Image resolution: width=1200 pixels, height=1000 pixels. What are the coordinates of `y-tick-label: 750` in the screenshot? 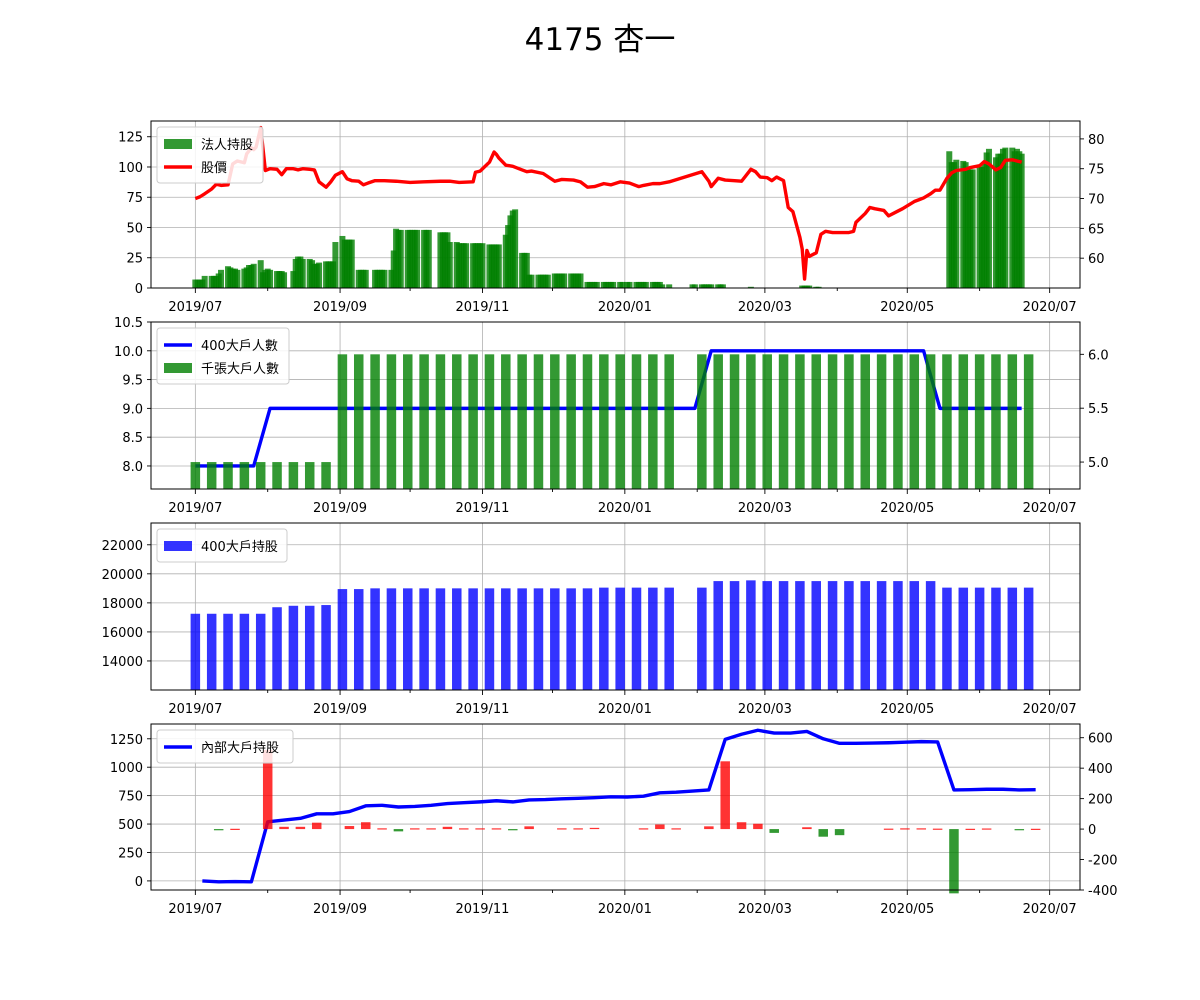 It's located at (130, 797).